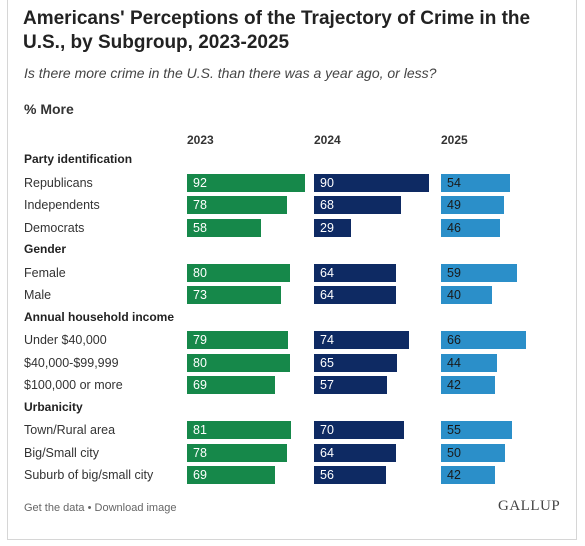 Image resolution: width=585 pixels, height=546 pixels. I want to click on row-label: Female, so click(45, 272).